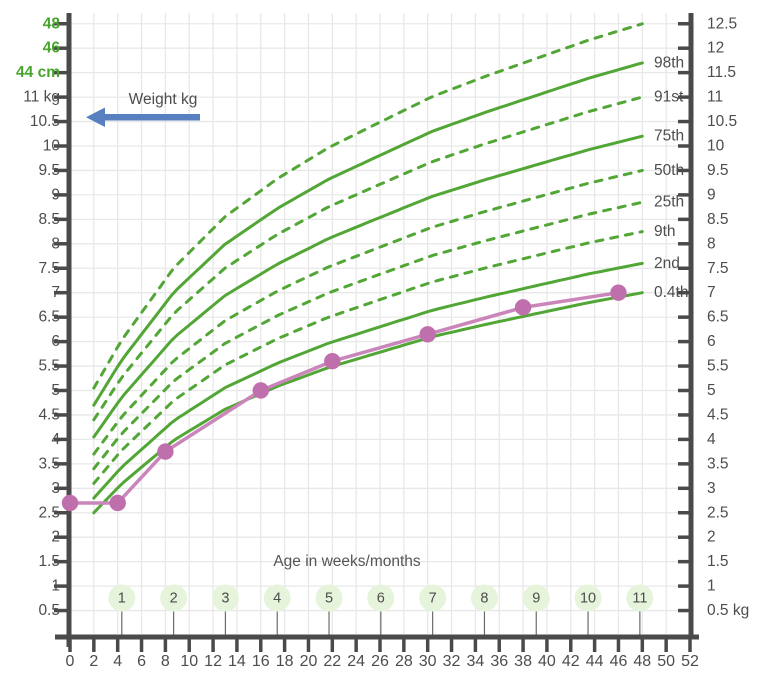  I want to click on left-axis-tick-label: 4.5, so click(49, 414).